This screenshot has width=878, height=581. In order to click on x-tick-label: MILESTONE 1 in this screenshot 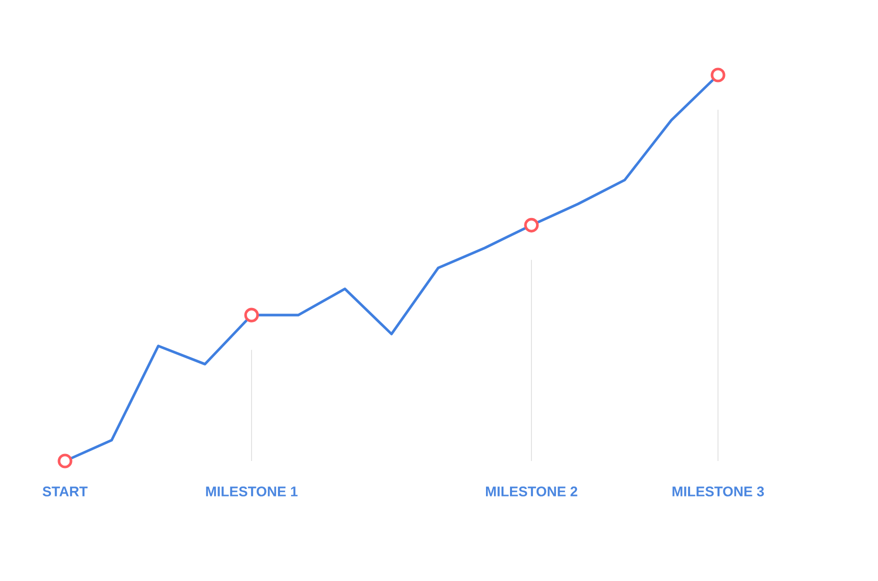, I will do `click(252, 491)`.